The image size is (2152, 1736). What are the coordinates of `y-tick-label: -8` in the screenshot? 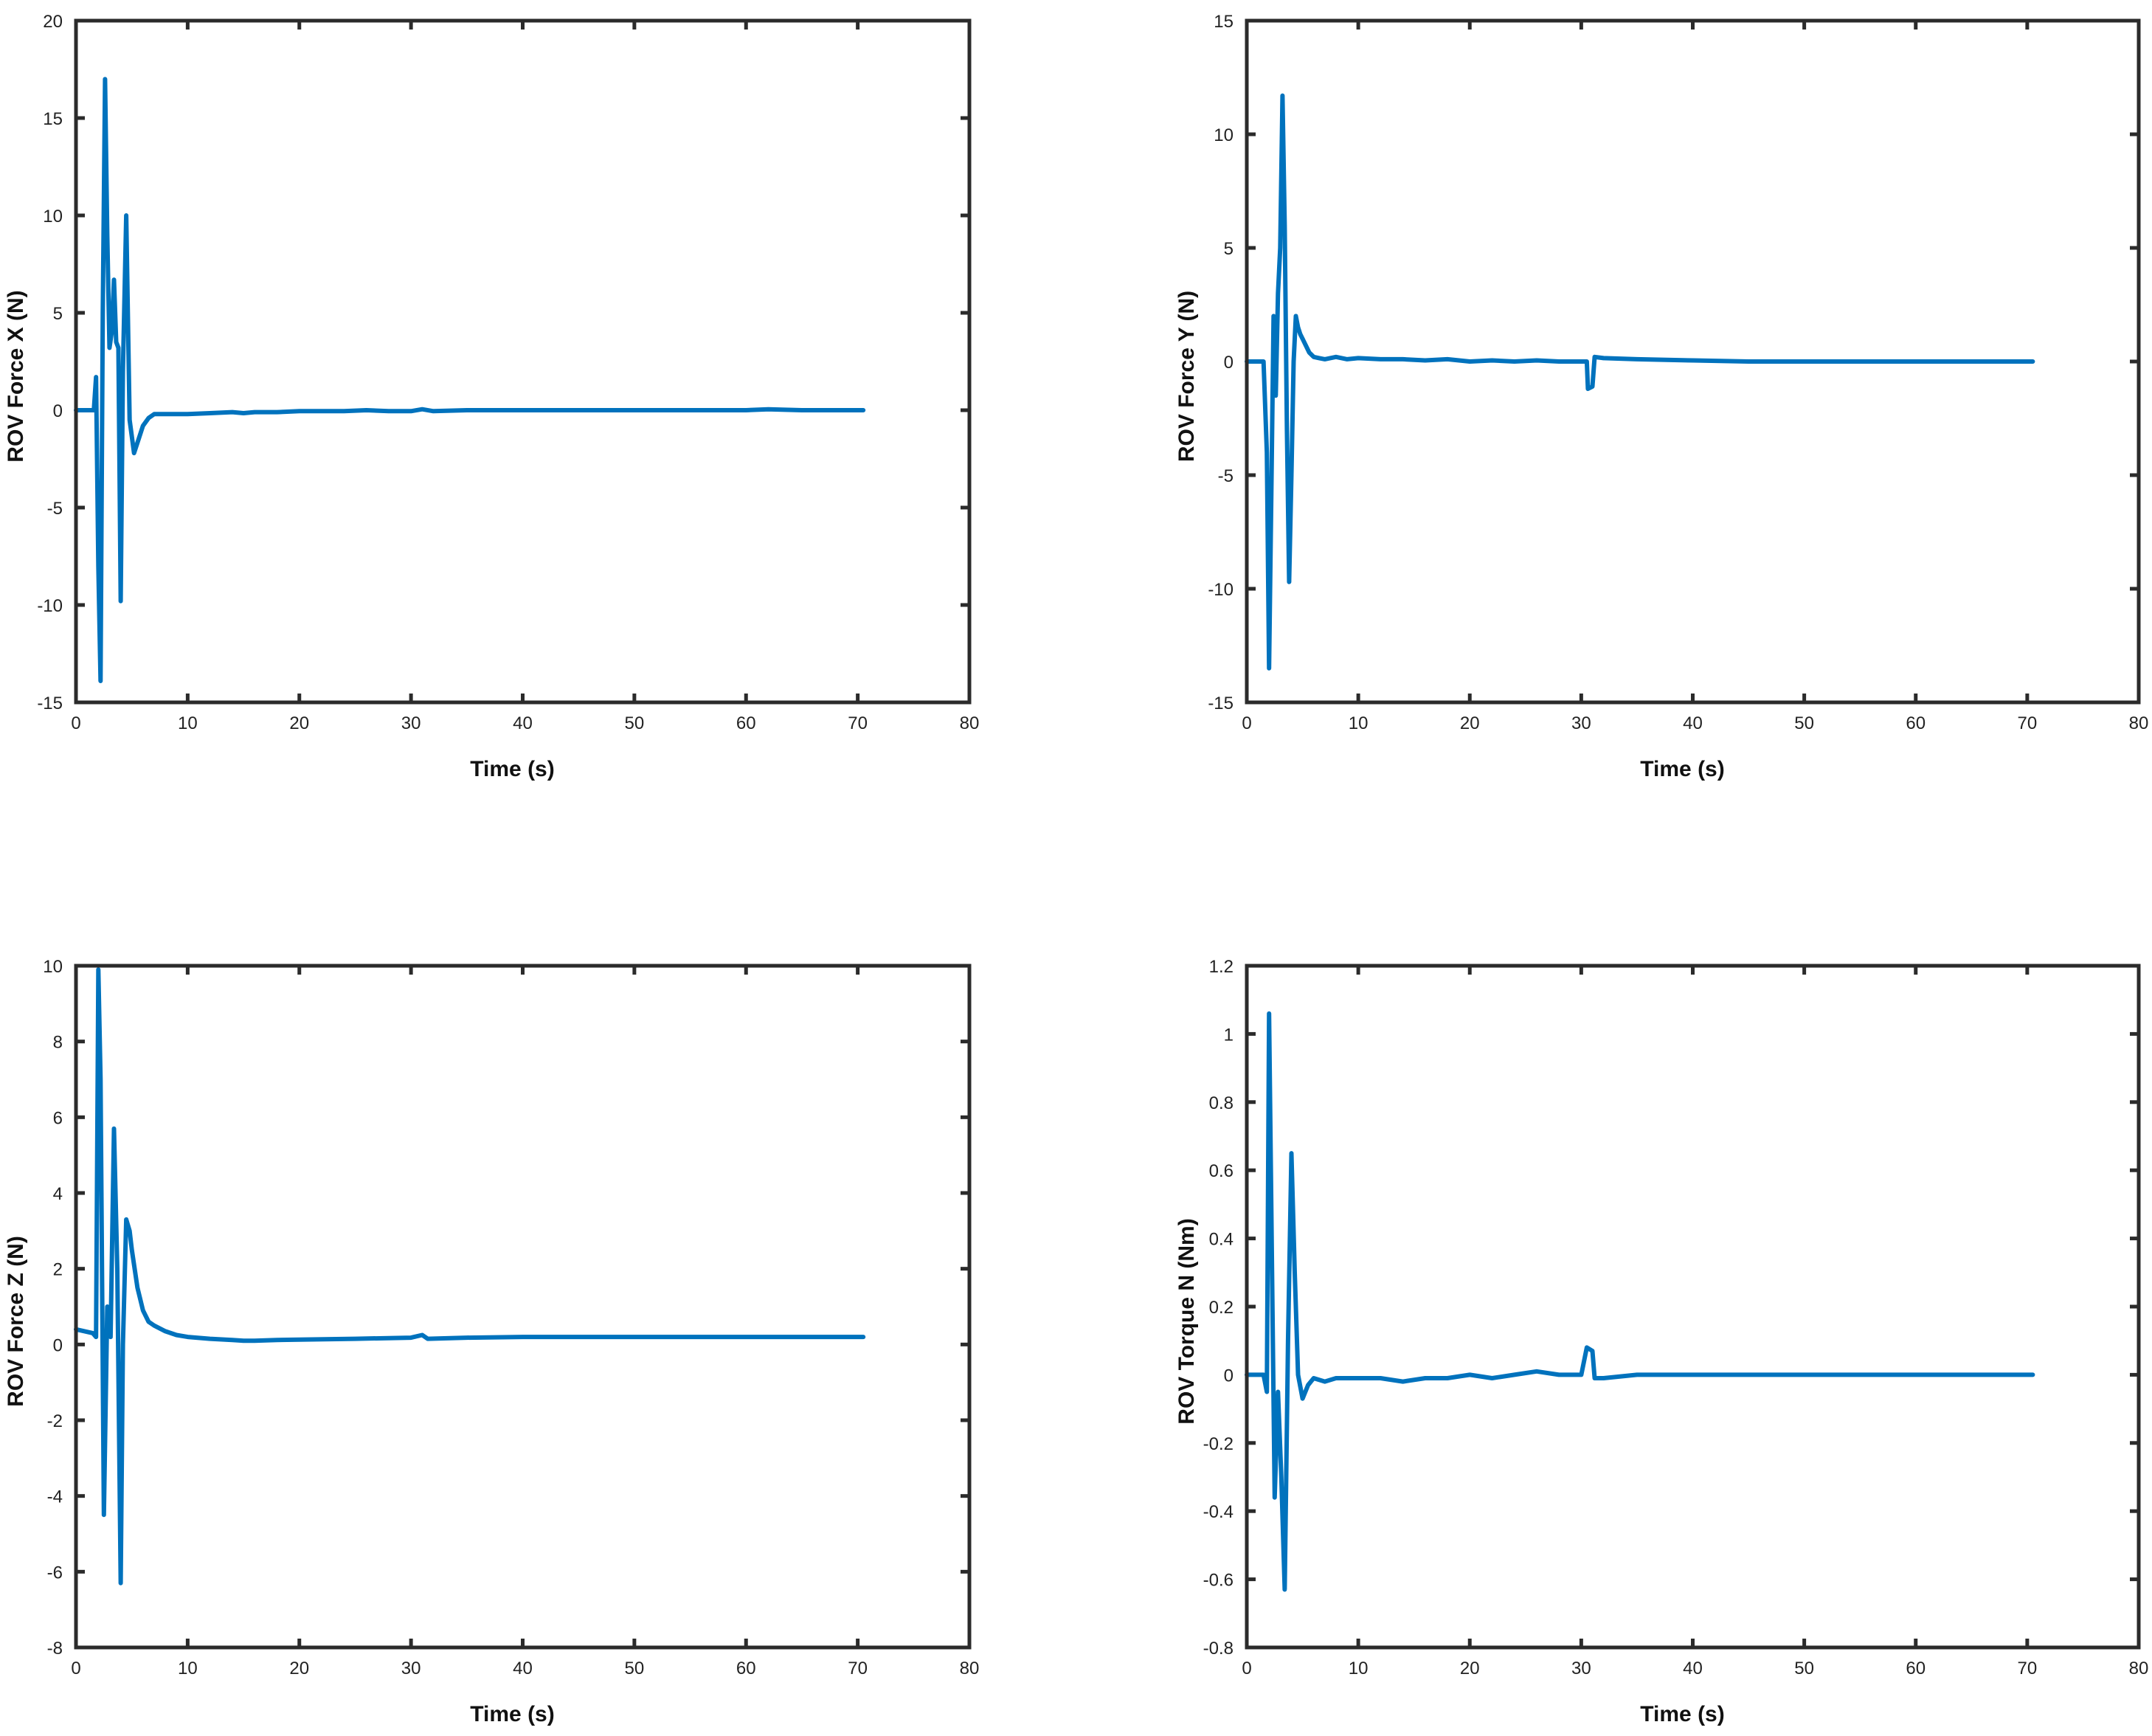 It's located at (55, 1649).